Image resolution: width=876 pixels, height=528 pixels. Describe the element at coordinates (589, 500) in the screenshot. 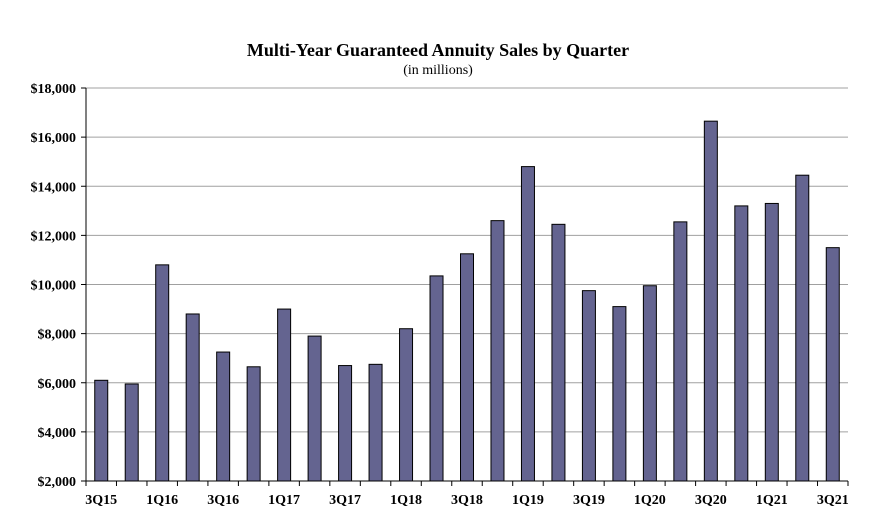

I see `x-tick-label: 3Q19` at that location.